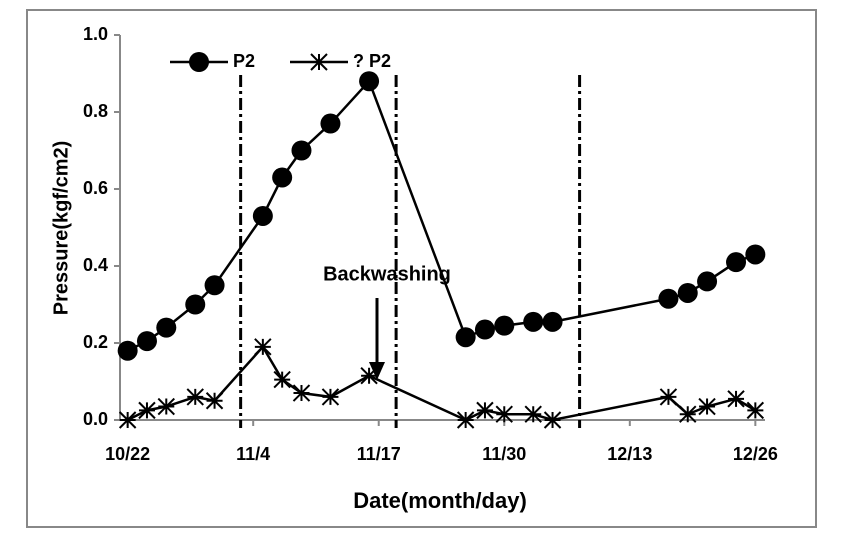  Describe the element at coordinates (61, 228) in the screenshot. I see `y-axis-title: Pressure(kgf/cm2)` at that location.